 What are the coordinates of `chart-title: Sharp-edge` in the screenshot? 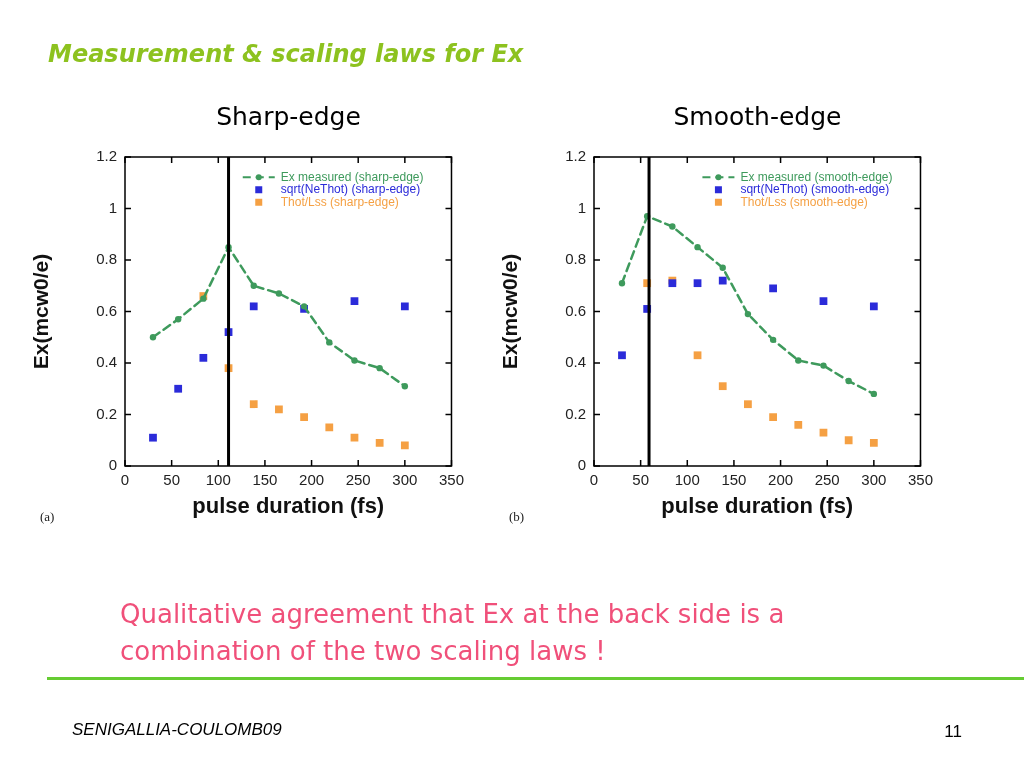 It's located at (288, 117).